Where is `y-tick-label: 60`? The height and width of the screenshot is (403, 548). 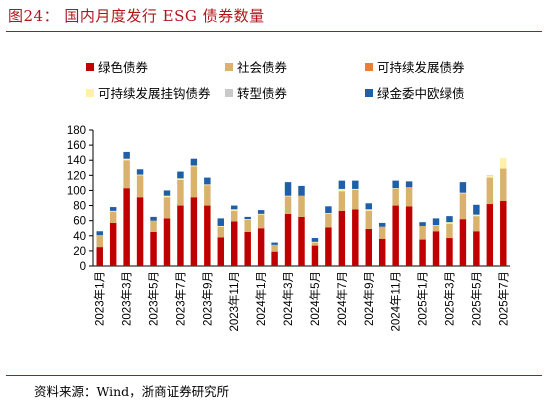 y-tick-label: 60 is located at coordinates (79, 222).